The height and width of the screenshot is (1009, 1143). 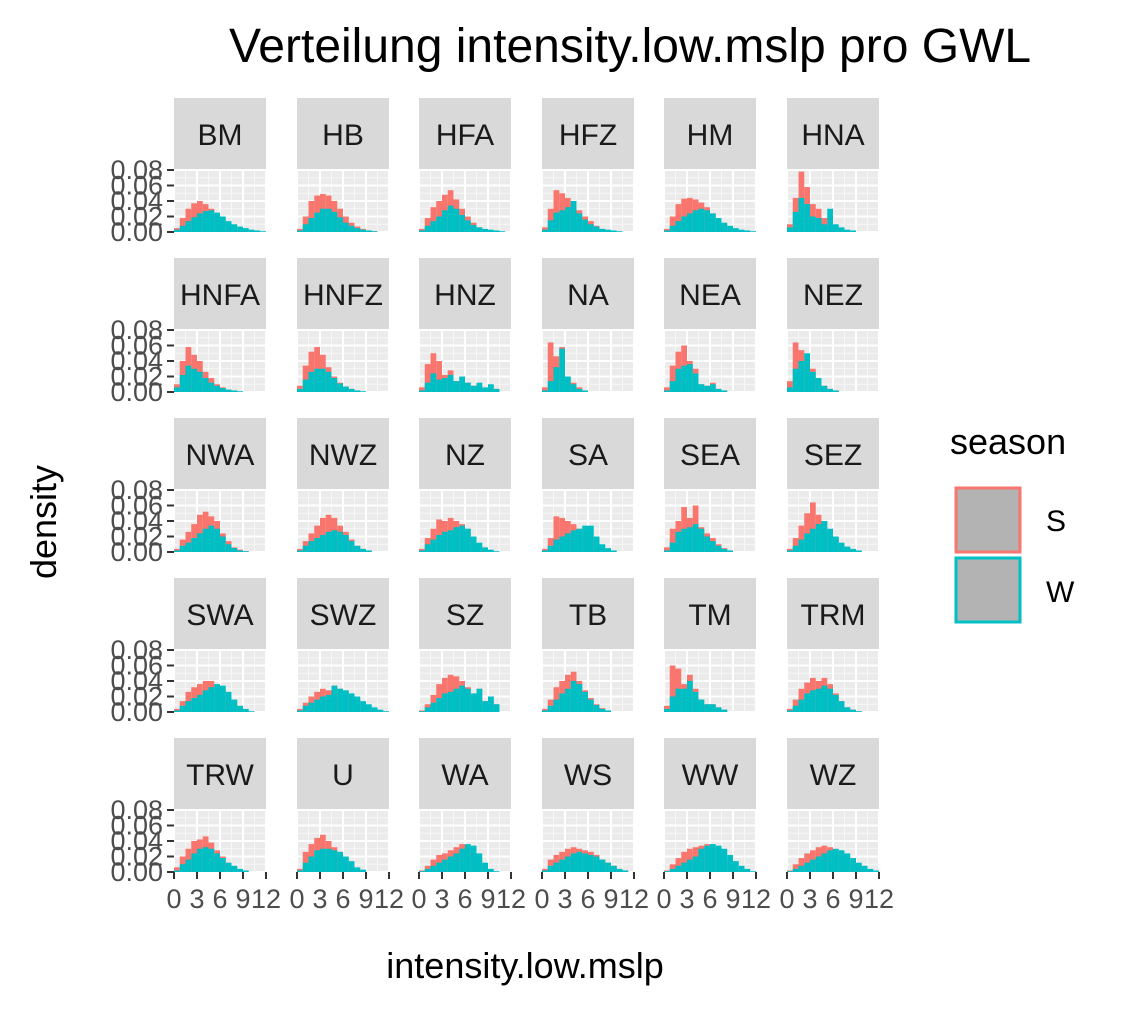 I want to click on legend-key-w, so click(x=988, y=590).